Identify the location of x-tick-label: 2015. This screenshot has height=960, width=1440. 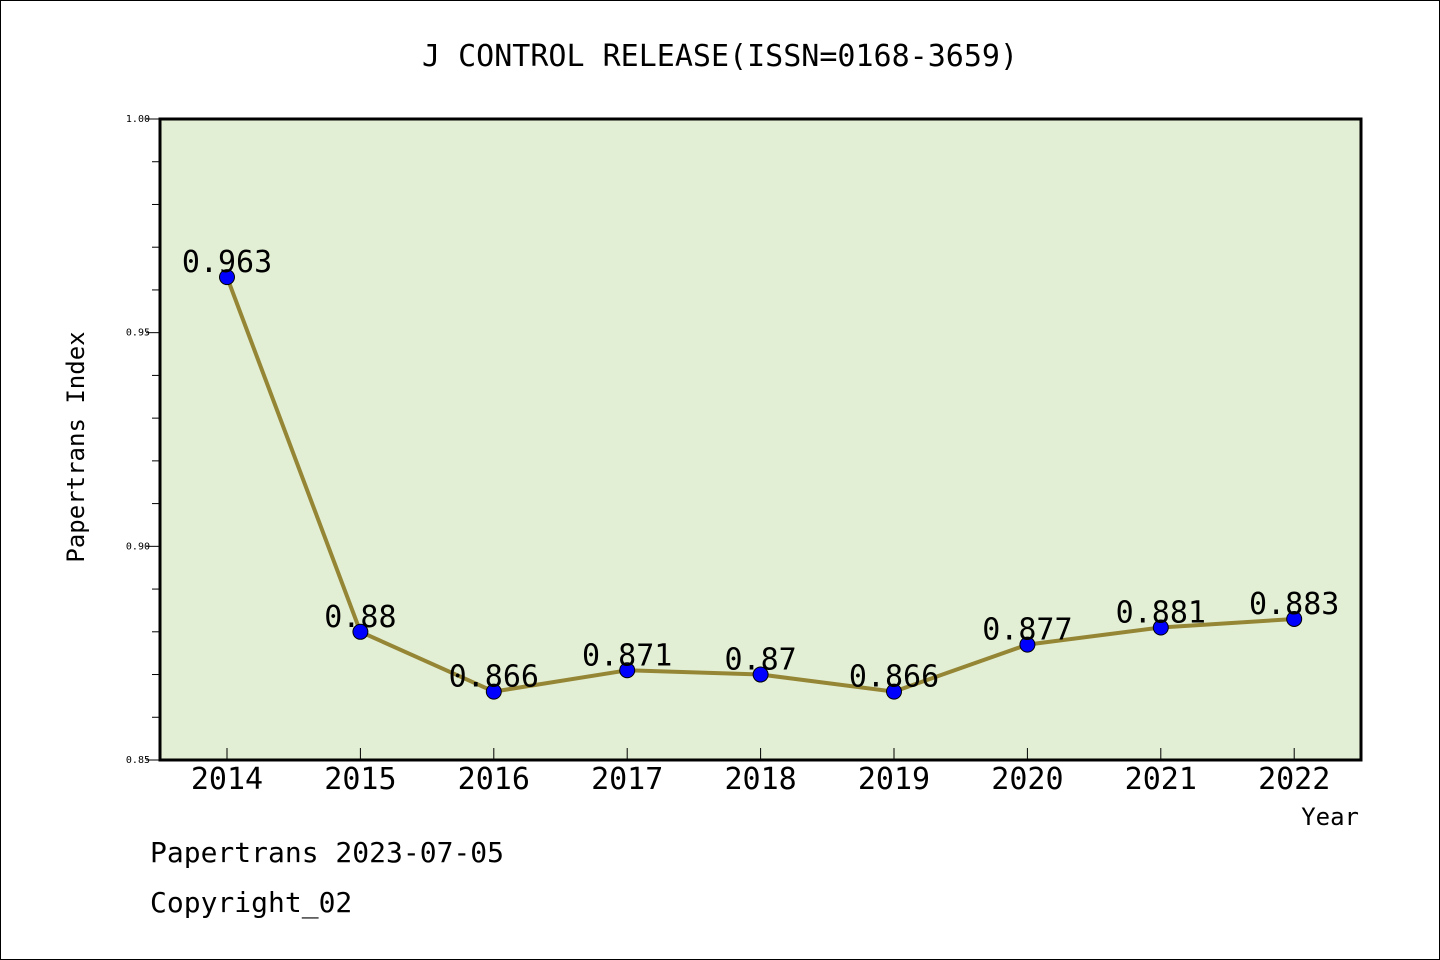
(360, 779).